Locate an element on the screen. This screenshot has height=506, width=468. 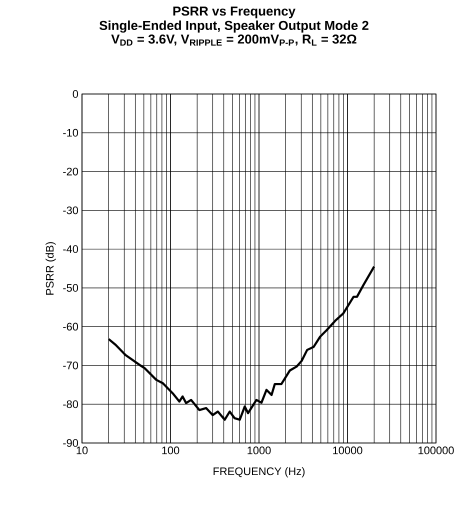
y-tick-label: -60 is located at coordinates (70, 326).